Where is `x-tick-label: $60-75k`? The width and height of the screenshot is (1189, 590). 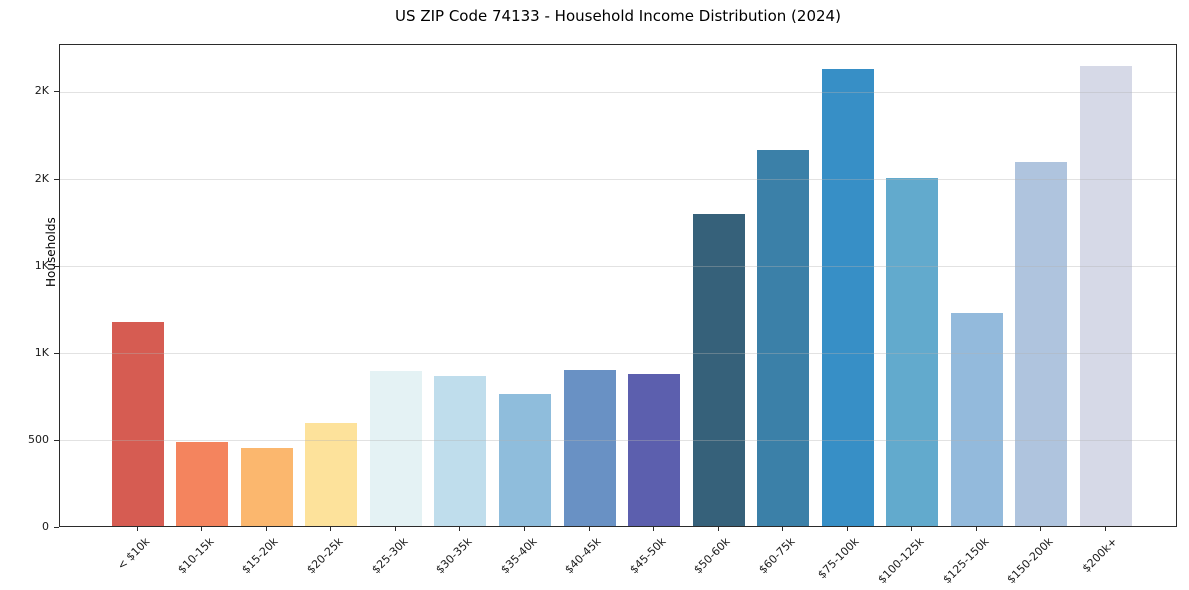 x-tick-label: $60-75k is located at coordinates (777, 556).